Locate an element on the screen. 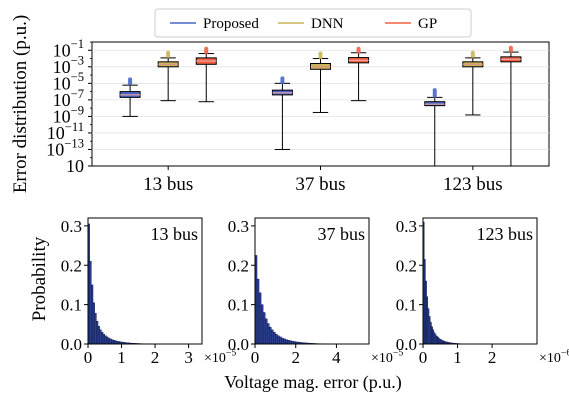 Image resolution: width=569 pixels, height=396 pixels. box-y-tick-label-exponent: −7 is located at coordinates (77, 94).